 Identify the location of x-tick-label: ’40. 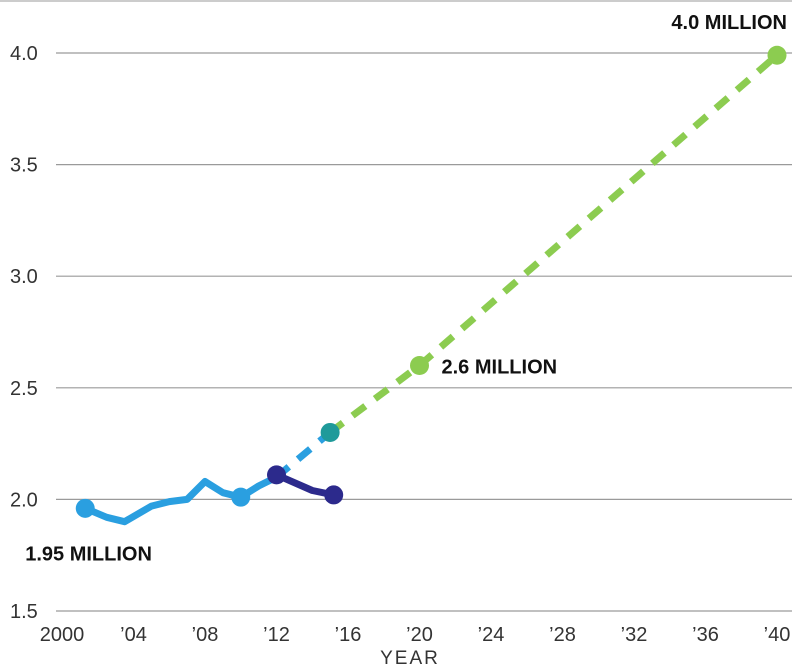
(777, 635).